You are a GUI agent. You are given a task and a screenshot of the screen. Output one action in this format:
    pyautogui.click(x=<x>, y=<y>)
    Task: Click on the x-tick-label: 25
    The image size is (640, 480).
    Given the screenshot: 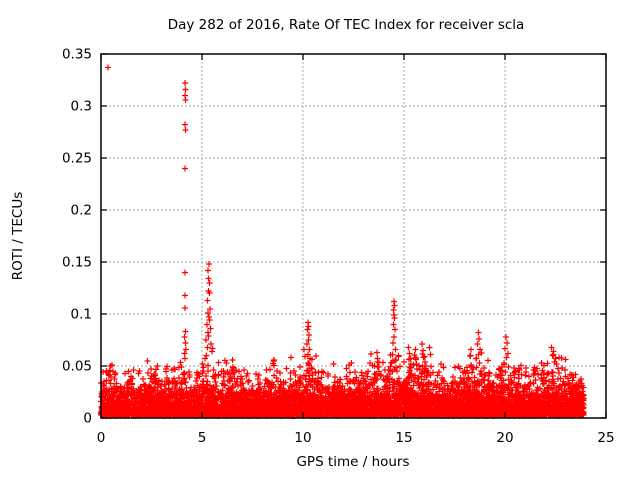 What is the action you would take?
    pyautogui.click(x=605, y=438)
    